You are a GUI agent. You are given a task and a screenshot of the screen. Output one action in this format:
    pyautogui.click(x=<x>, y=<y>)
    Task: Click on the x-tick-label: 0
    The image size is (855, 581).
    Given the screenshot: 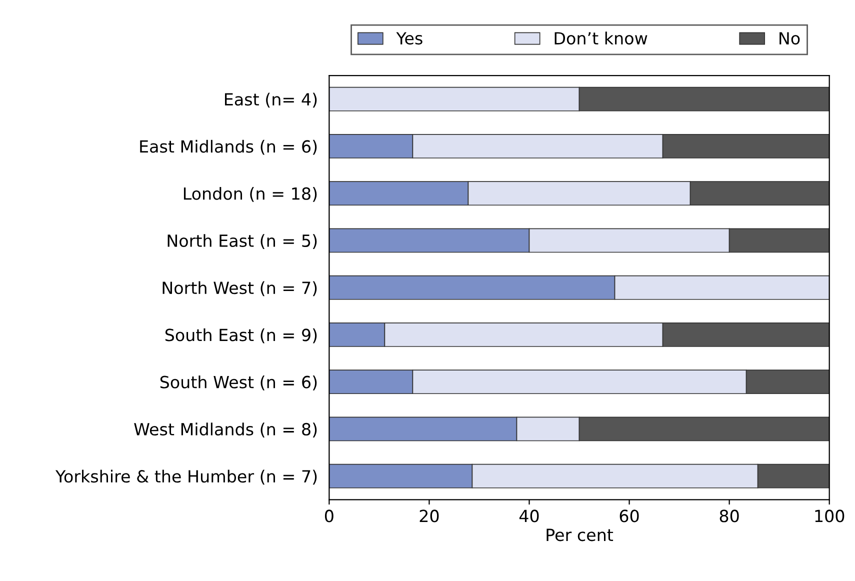 What is the action you would take?
    pyautogui.click(x=329, y=516)
    